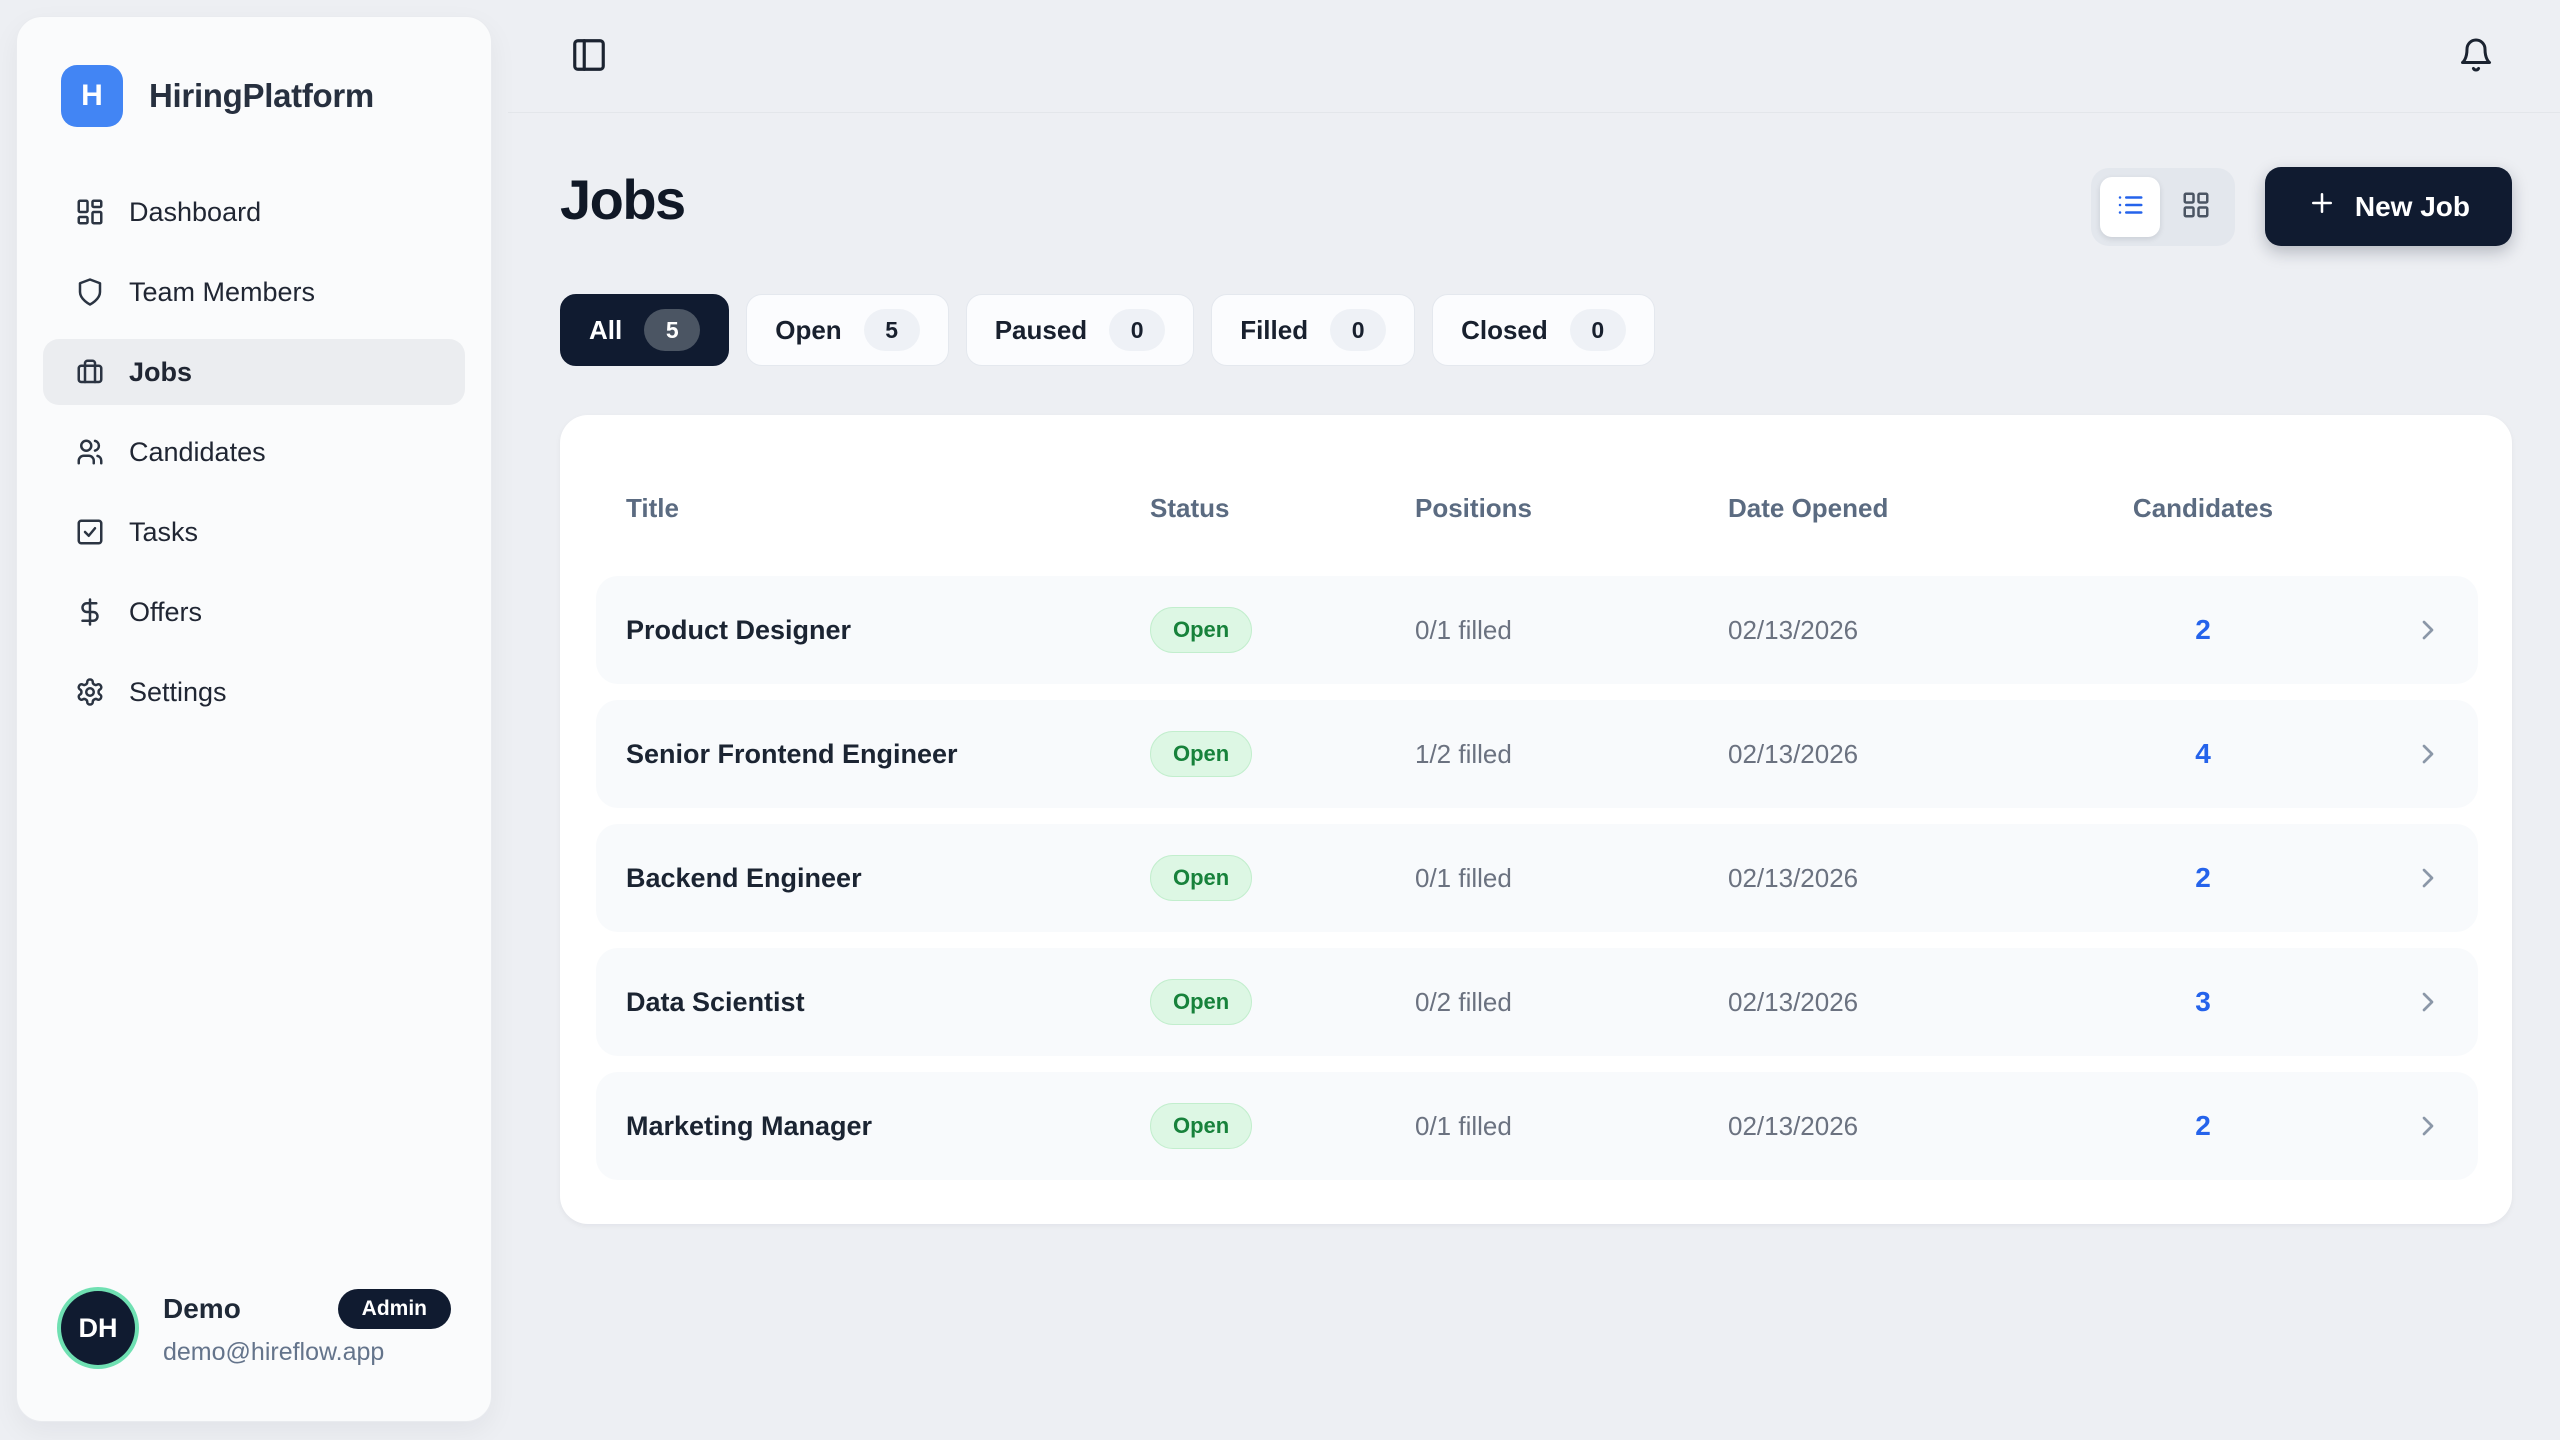 Image resolution: width=2560 pixels, height=1440 pixels. I want to click on brand-name: HiringPlatform, so click(261, 95).